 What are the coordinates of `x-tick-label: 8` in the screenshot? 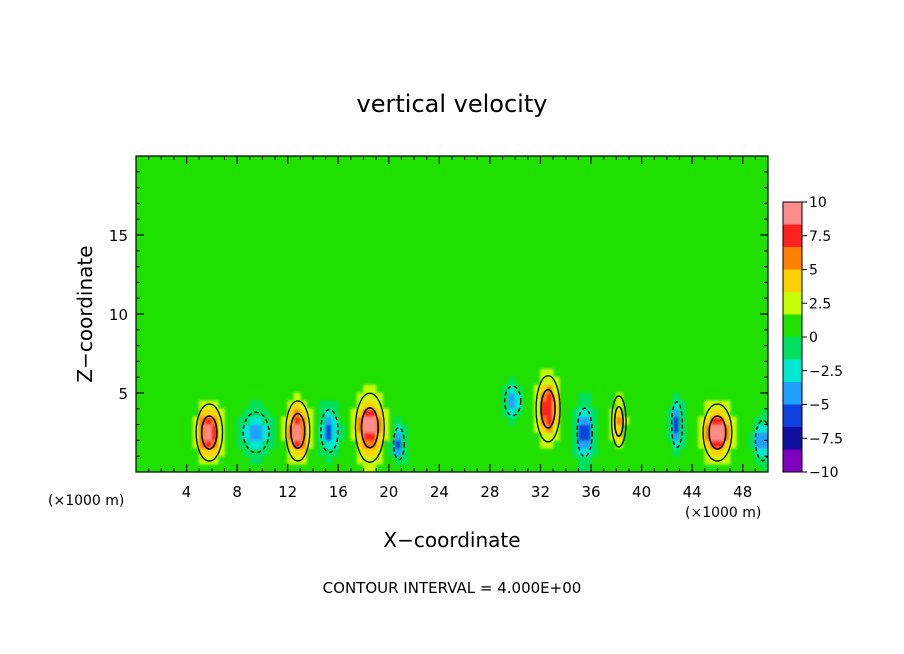 It's located at (237, 492).